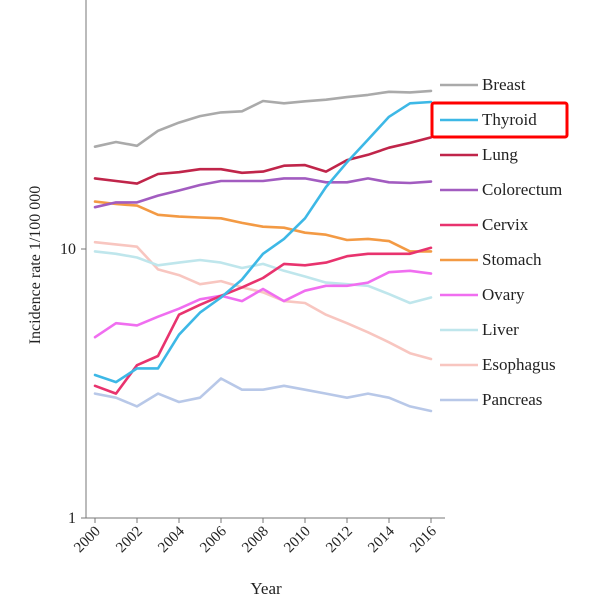 This screenshot has height=615, width=613. I want to click on x-tick-label: 2012, so click(339, 540).